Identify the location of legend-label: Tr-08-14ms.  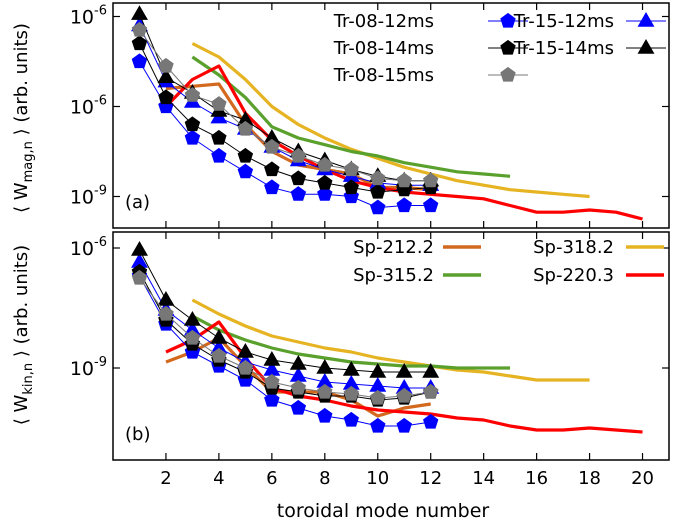
(383, 48).